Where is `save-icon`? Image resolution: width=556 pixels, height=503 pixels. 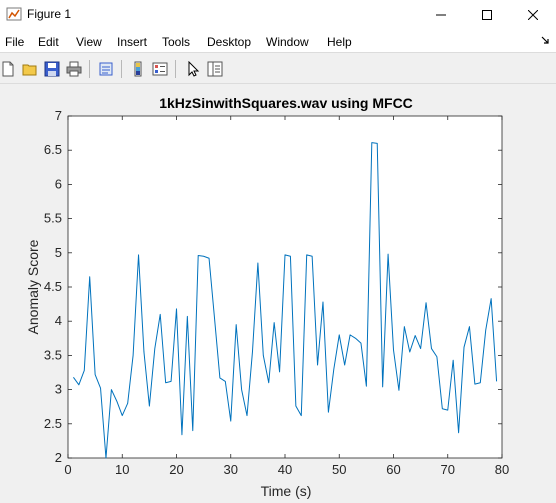
save-icon is located at coordinates (52, 69).